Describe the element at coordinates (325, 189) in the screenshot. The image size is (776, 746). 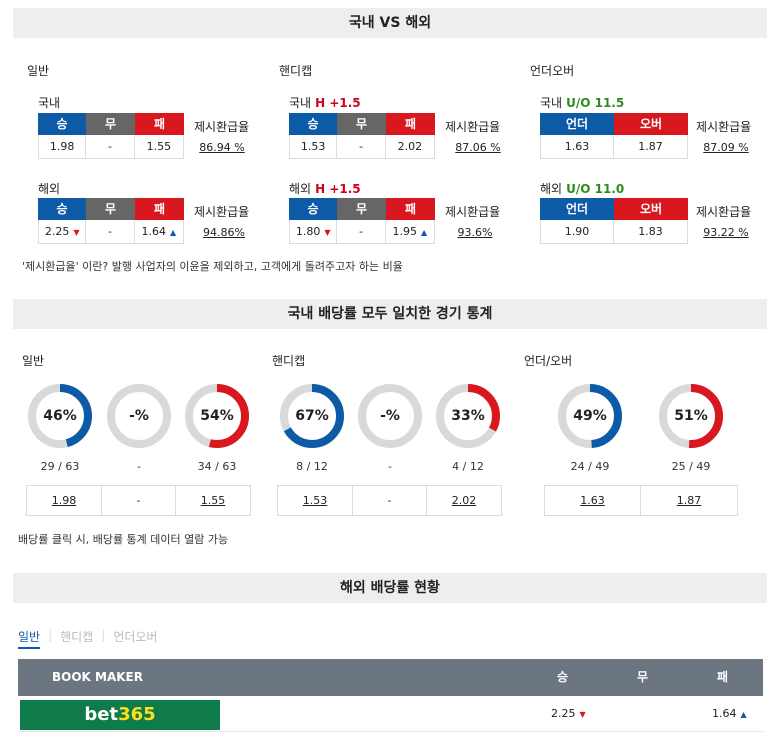
I see `overseas-label: 해외 H +1.5` at that location.